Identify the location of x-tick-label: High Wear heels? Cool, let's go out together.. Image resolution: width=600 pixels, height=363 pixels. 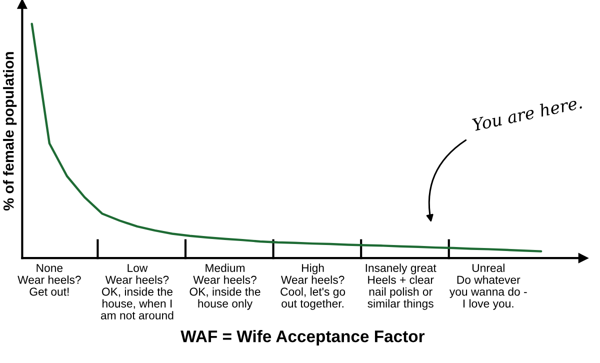
(313, 287).